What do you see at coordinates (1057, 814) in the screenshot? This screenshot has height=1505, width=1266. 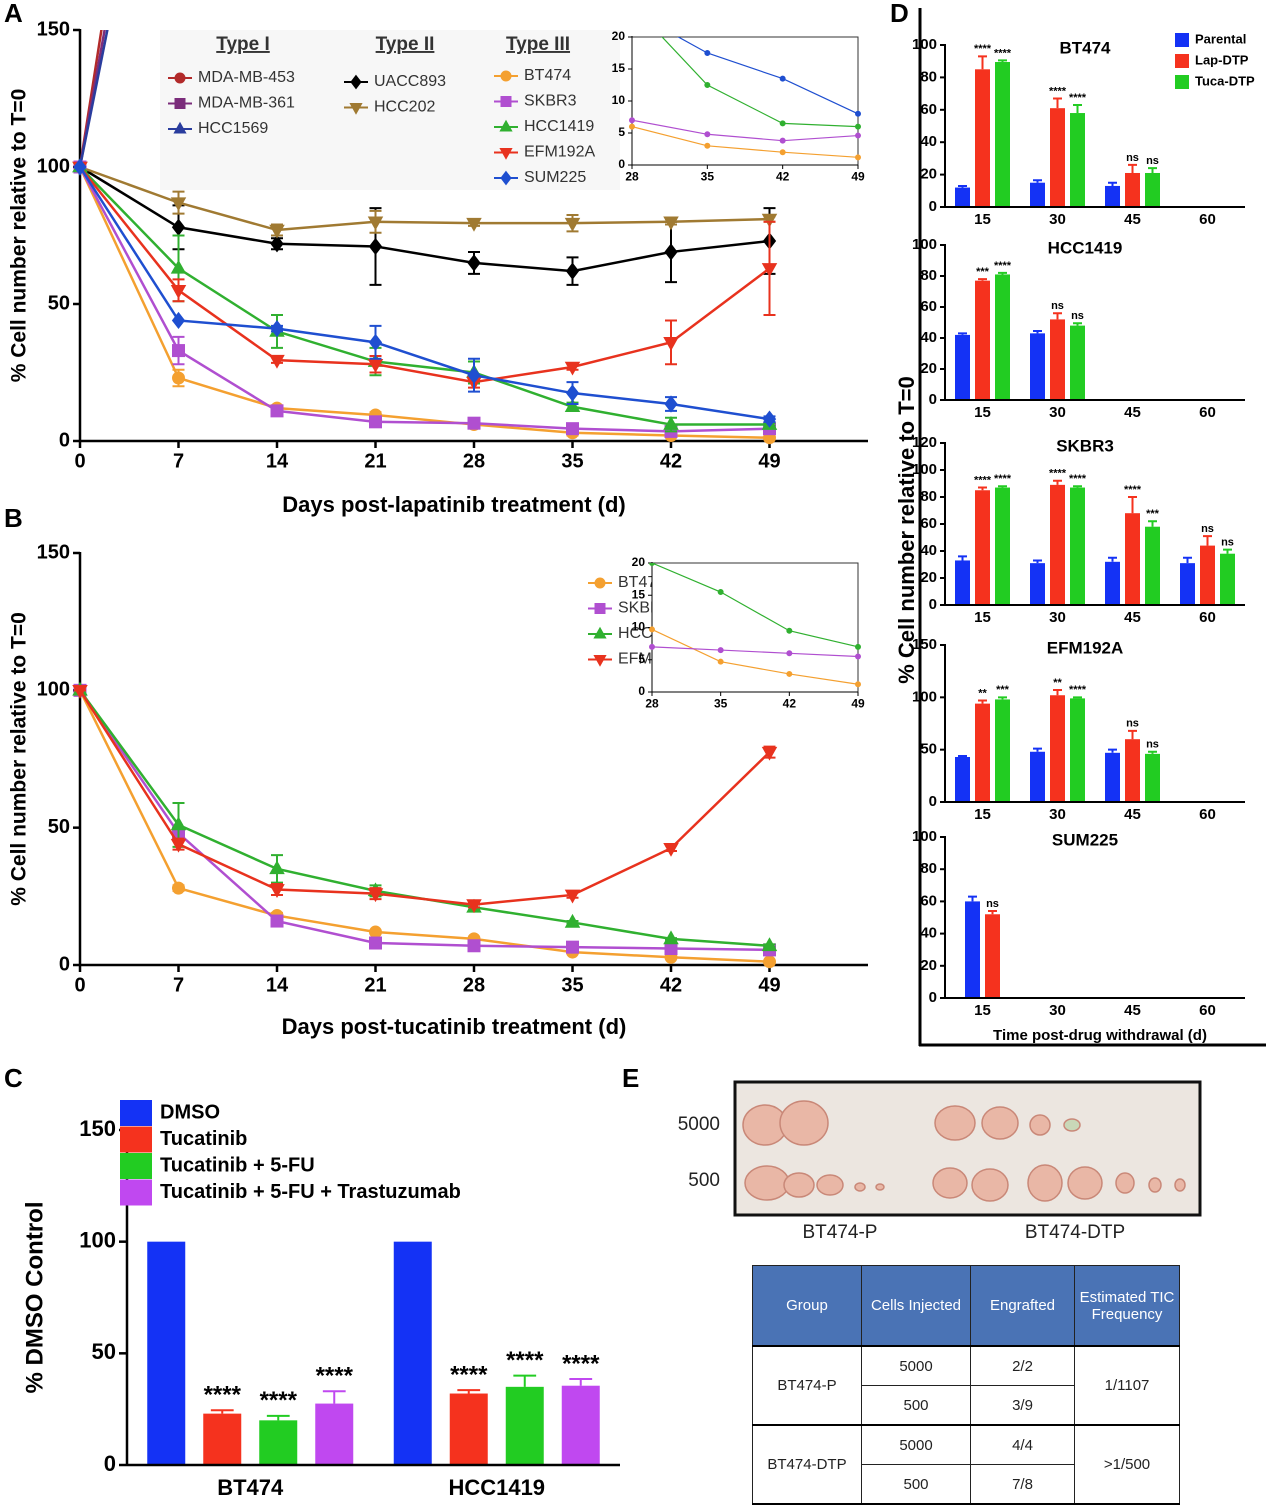 I see `x-tick-label: 30` at bounding box center [1057, 814].